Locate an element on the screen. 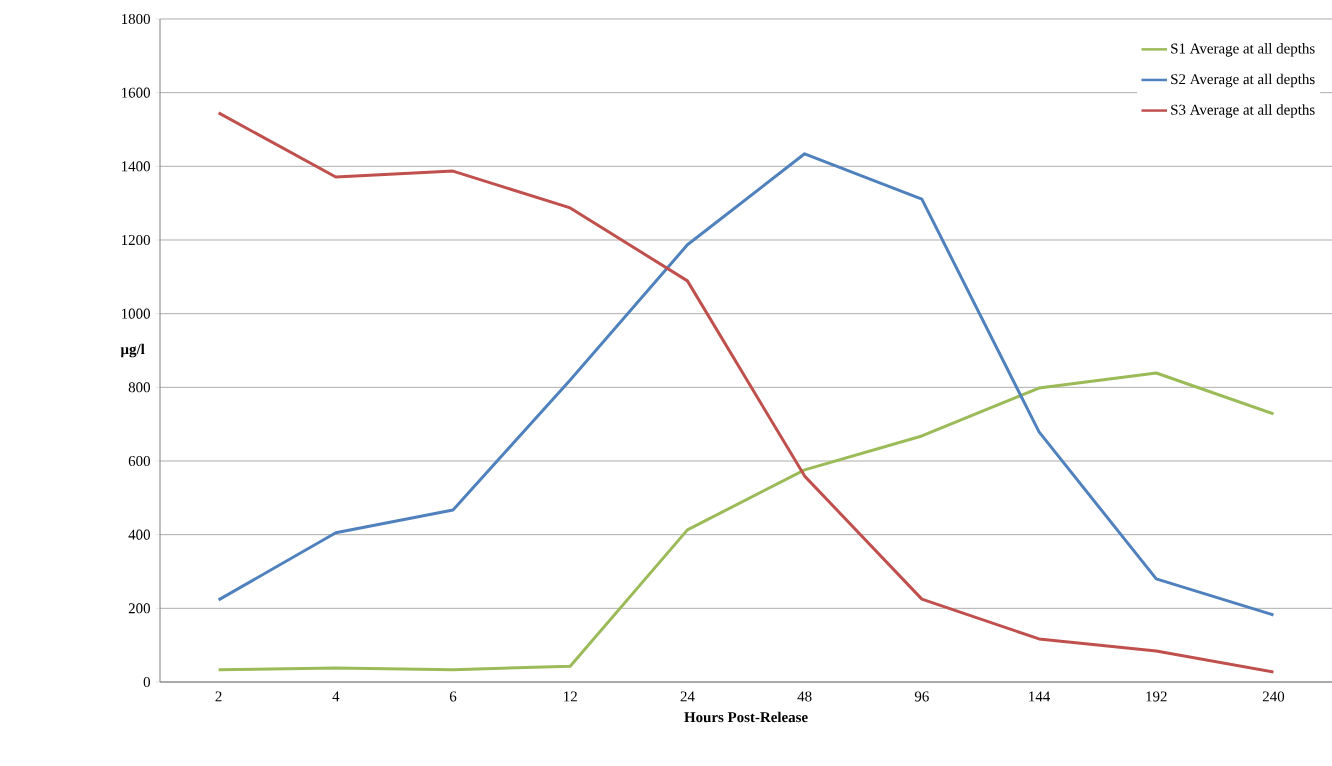 This screenshot has height=766, width=1332. x-tick-label: 48 is located at coordinates (804, 696).